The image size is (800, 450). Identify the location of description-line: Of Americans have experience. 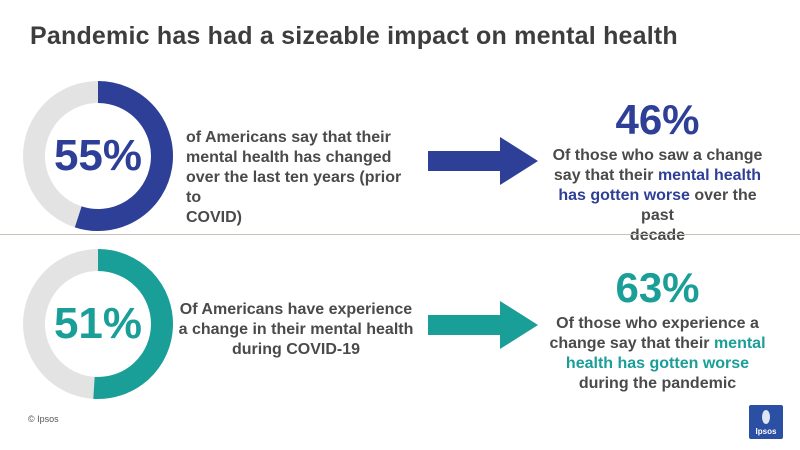
(296, 309).